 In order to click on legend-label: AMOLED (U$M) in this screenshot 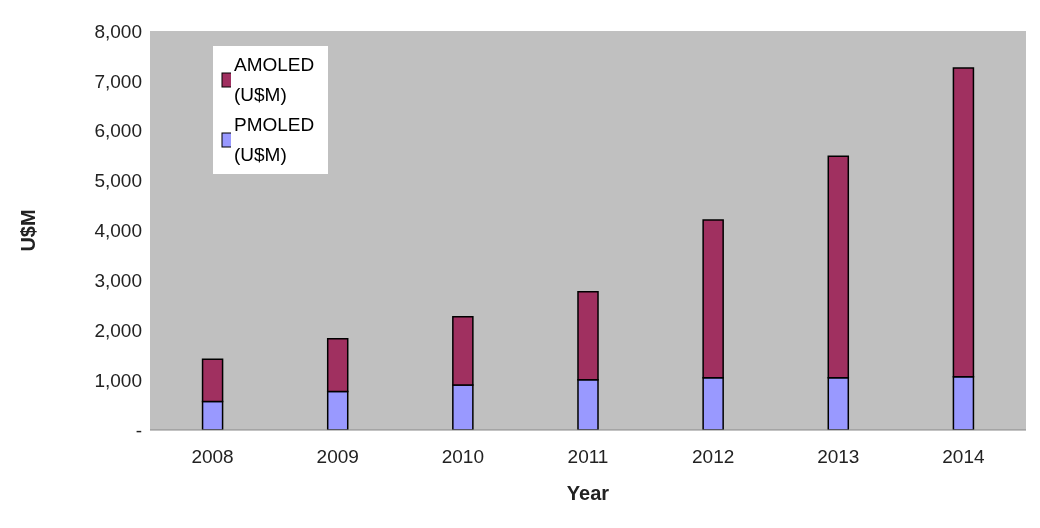, I will do `click(274, 80)`.